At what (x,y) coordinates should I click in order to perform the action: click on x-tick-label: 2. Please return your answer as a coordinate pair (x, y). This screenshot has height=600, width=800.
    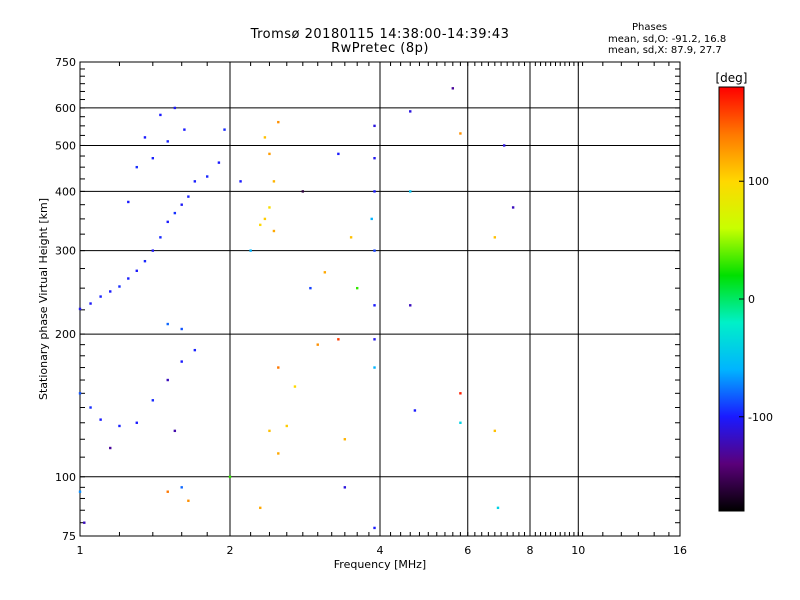
    Looking at the image, I should click on (230, 550).